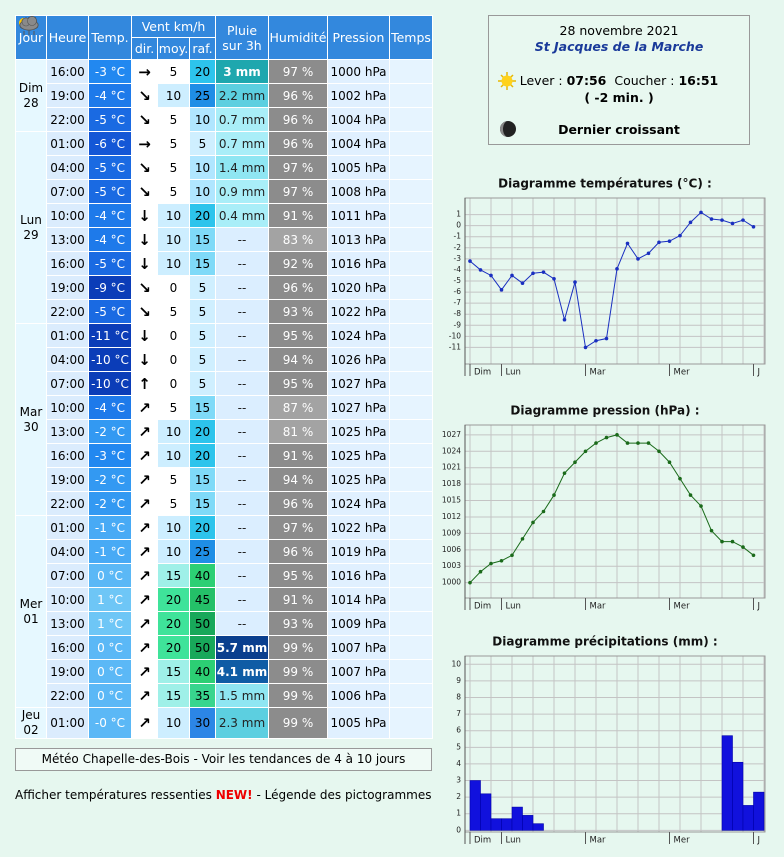 The height and width of the screenshot is (857, 784). I want to click on y-tick-label: 10, so click(456, 663).